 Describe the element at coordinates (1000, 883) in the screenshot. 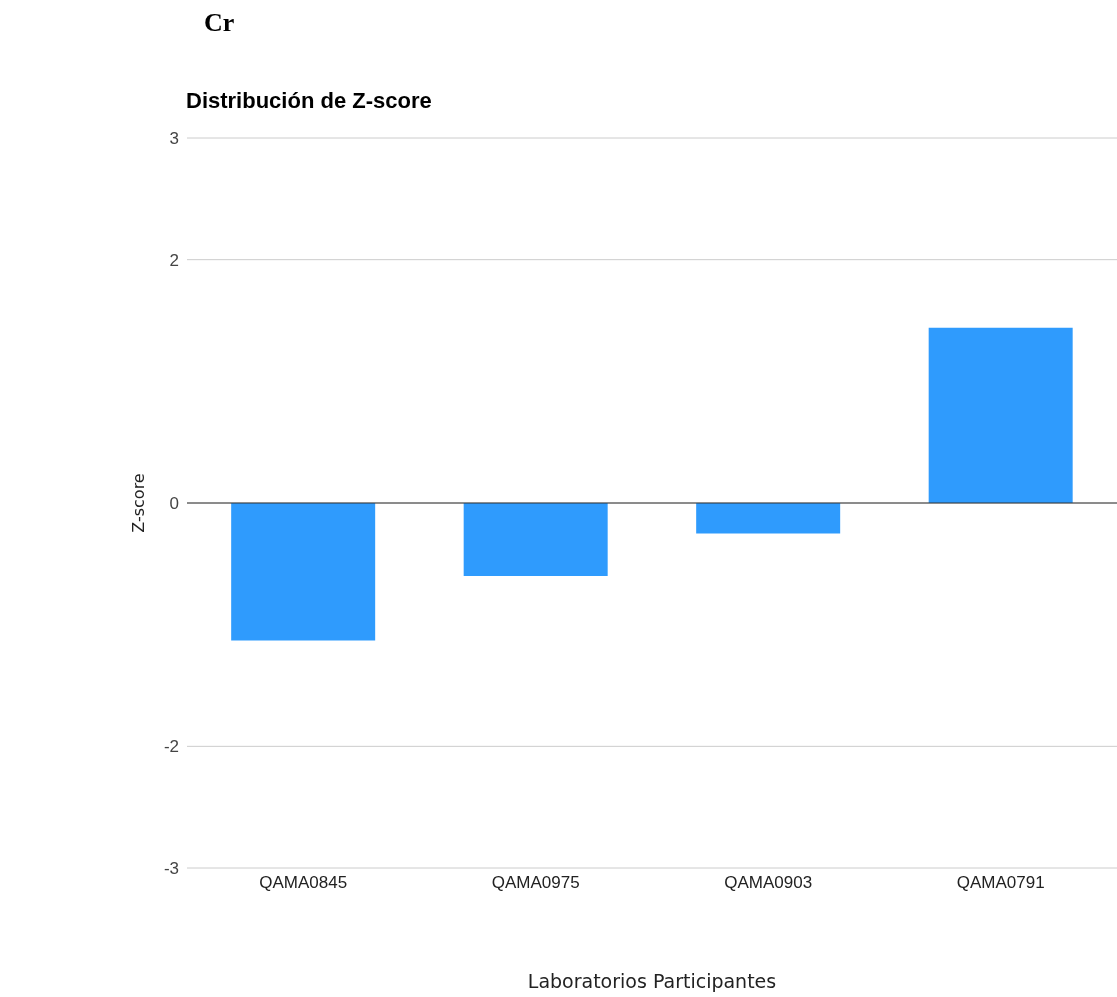

I see `x-tick-label: QAMA0791` at that location.